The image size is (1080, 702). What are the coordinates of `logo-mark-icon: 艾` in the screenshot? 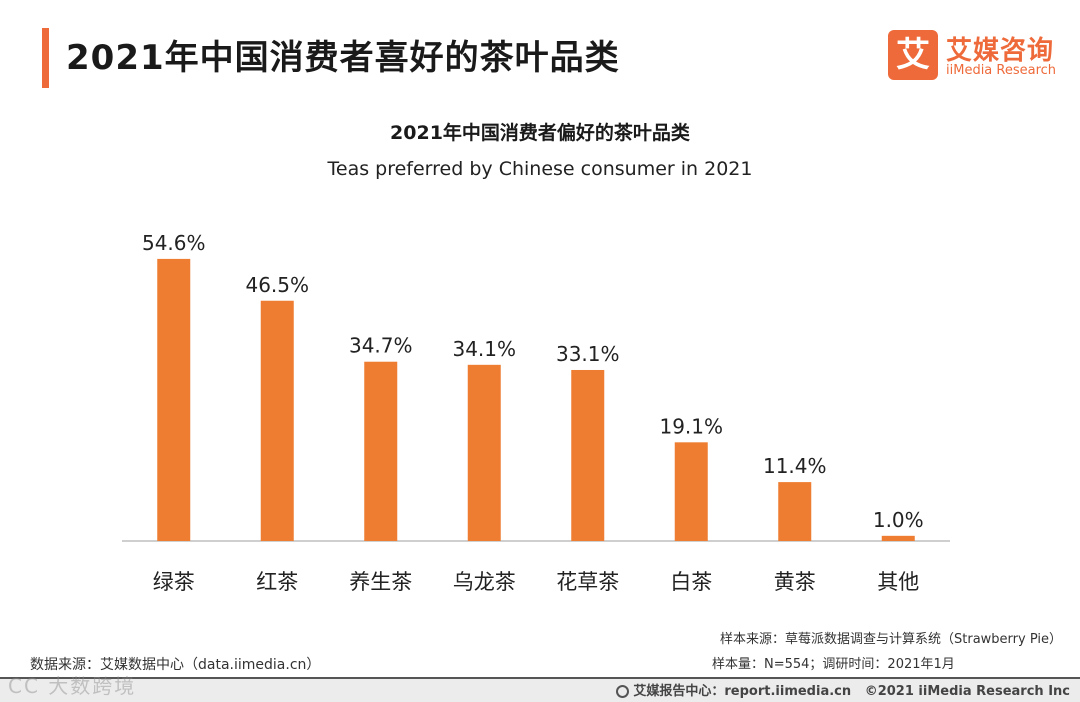 It's located at (913, 55).